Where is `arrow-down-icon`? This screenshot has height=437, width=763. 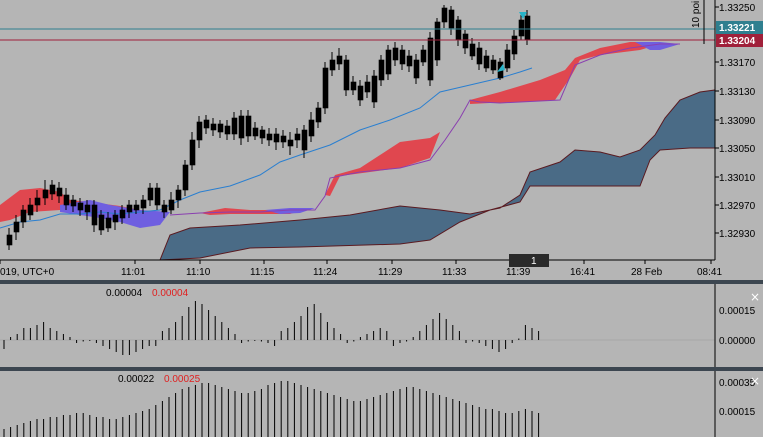
arrow-down-icon is located at coordinates (523, 15).